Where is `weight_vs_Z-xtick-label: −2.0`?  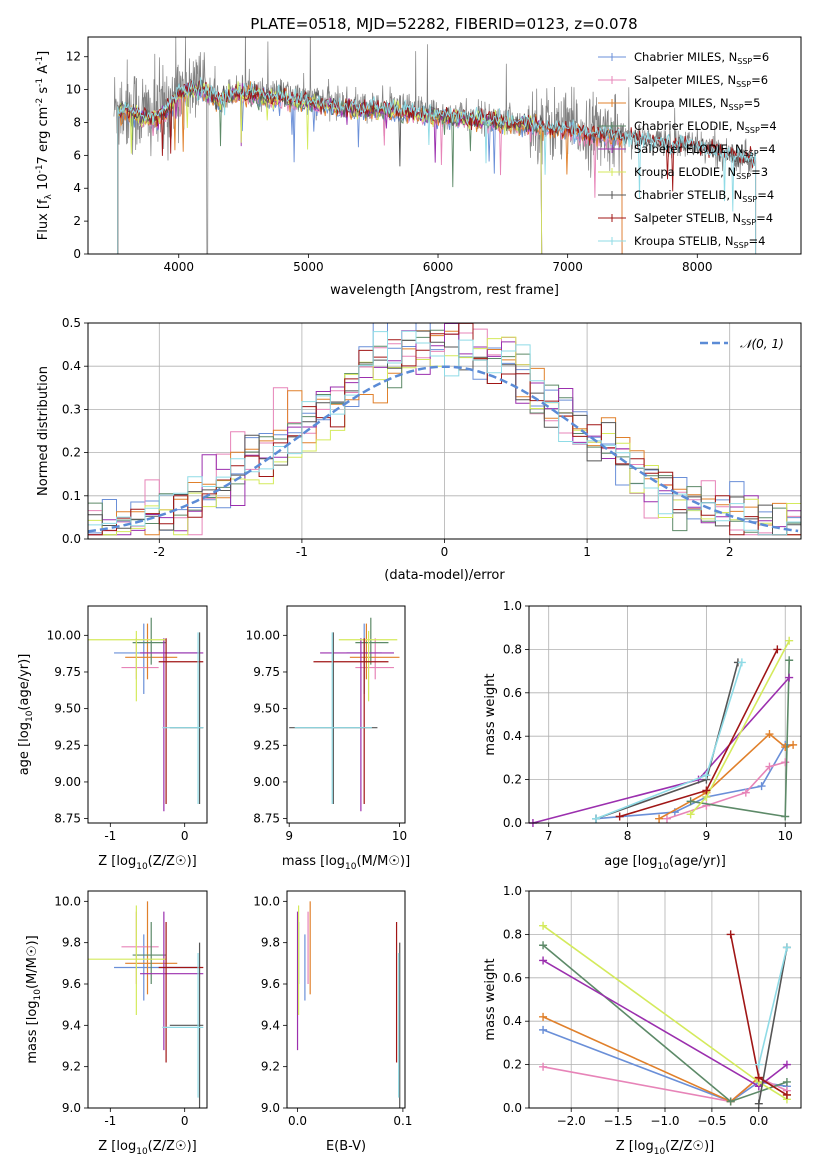
weight_vs_Z-xtick-label: −2.0 is located at coordinates (571, 1121).